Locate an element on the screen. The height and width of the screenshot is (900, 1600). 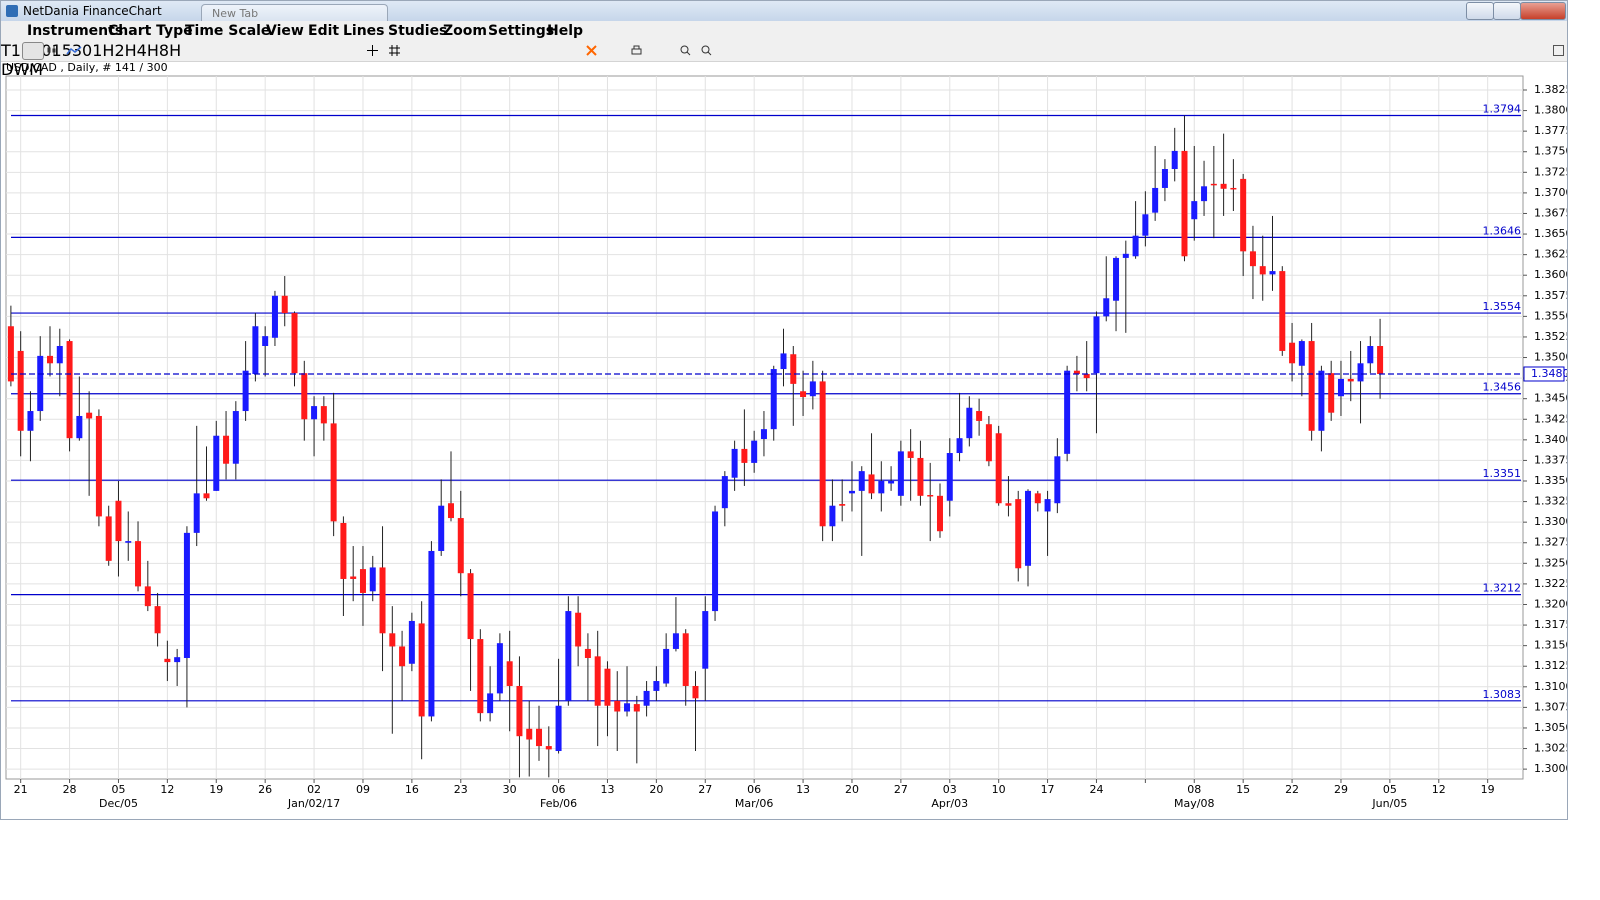
crosshair-icon is located at coordinates (372, 50).